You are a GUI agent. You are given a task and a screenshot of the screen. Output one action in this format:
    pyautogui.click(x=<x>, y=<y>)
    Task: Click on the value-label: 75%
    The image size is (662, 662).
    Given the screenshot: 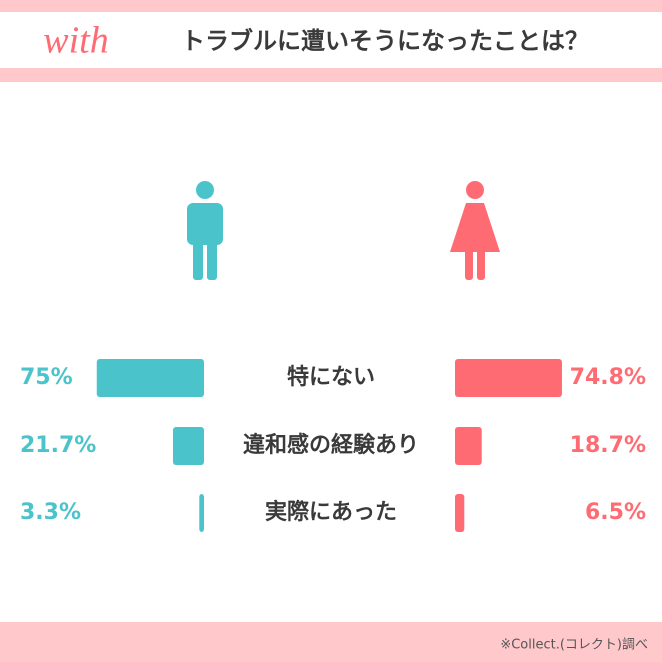 What is the action you would take?
    pyautogui.click(x=46, y=377)
    